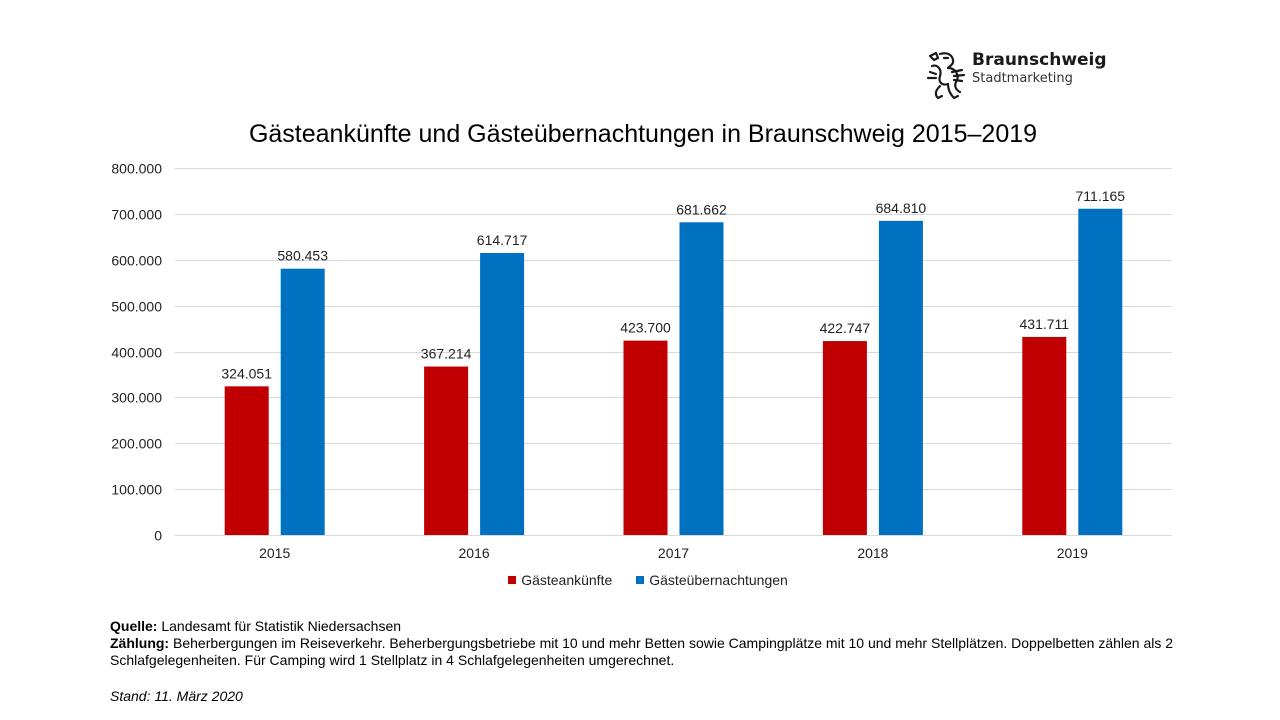  I want to click on braunschweig-logo: Braunschweig Stadtmarketing, so click(1021, 76).